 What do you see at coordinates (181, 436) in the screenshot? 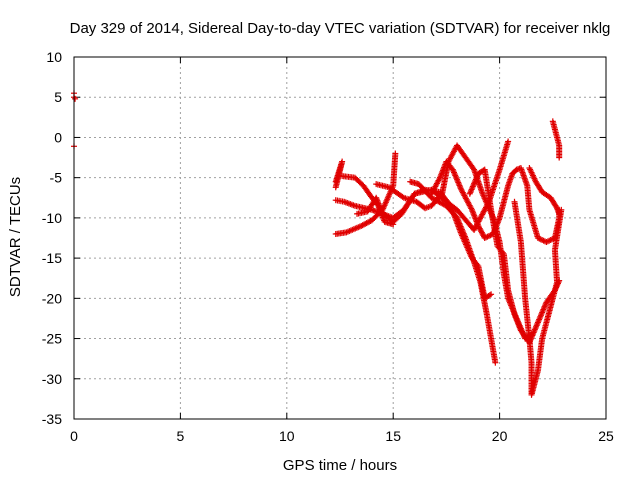
I see `x-tick-label: 5` at bounding box center [181, 436].